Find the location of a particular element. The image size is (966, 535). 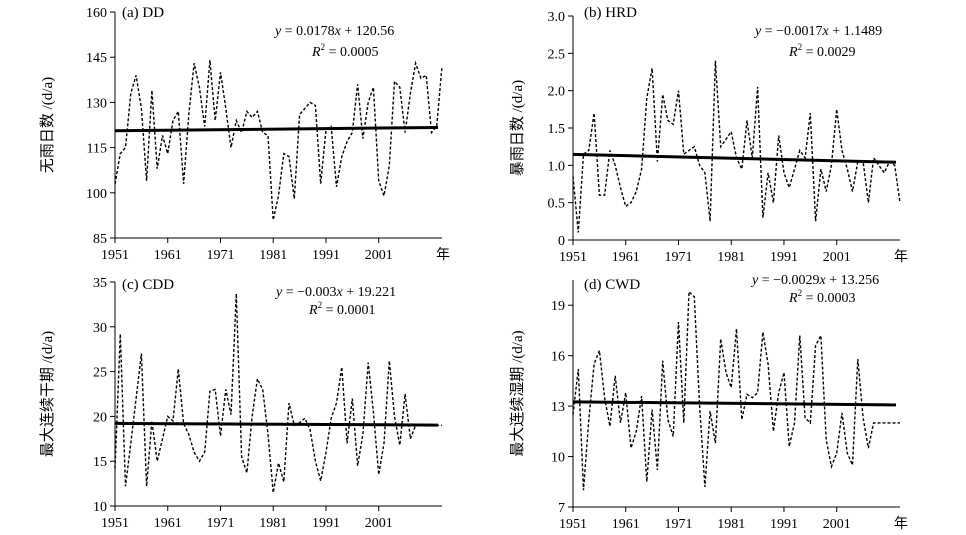

trend-equation: y = 0.0178x + 120.56 is located at coordinates (333, 31).